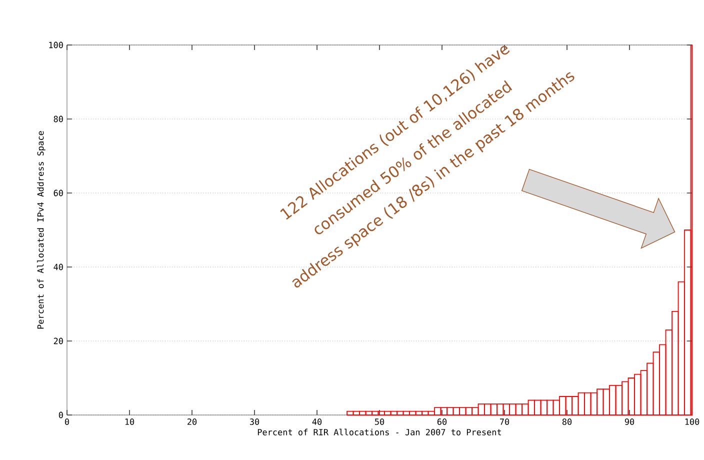 The width and height of the screenshot is (704, 460). I want to click on x-axis-title: Percent of RIR Allocations - Jan 2007 to Present, so click(380, 432).